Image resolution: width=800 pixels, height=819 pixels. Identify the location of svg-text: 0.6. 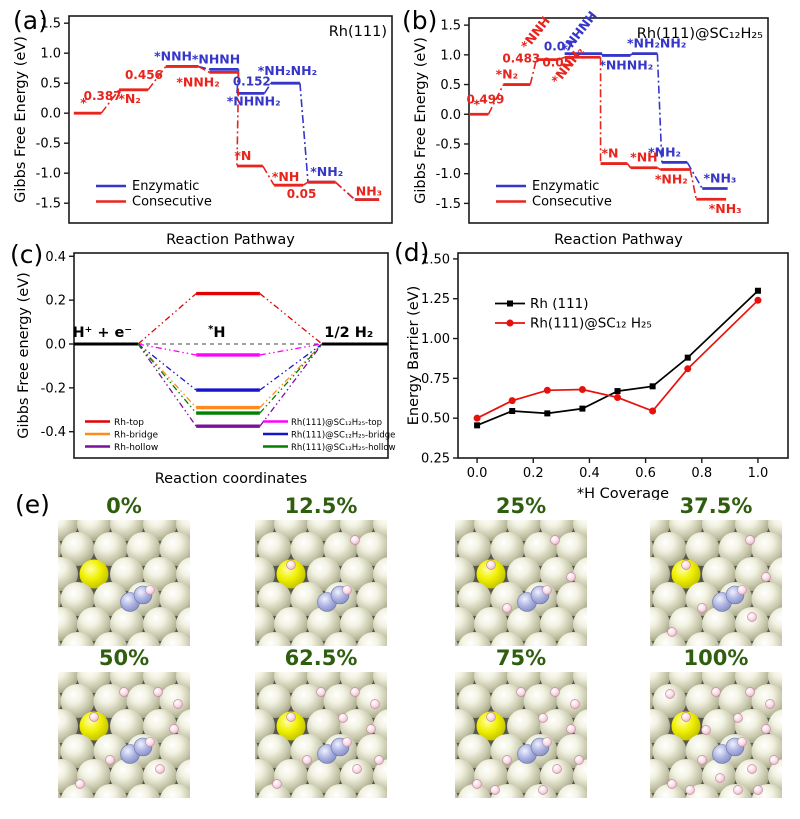
(645, 473).